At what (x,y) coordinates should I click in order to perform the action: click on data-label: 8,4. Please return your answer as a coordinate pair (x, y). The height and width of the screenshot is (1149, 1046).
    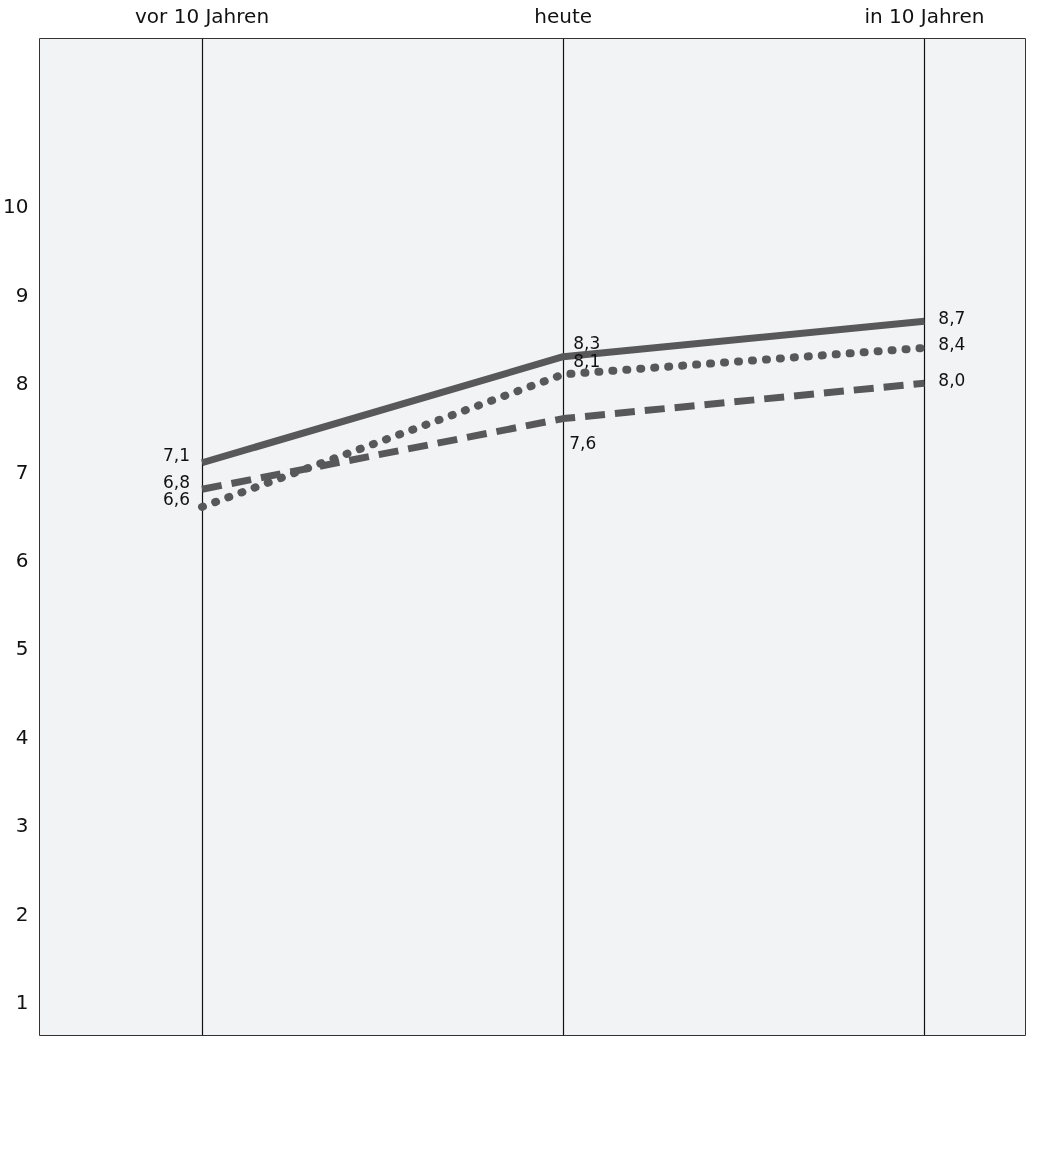
    Looking at the image, I should click on (952, 344).